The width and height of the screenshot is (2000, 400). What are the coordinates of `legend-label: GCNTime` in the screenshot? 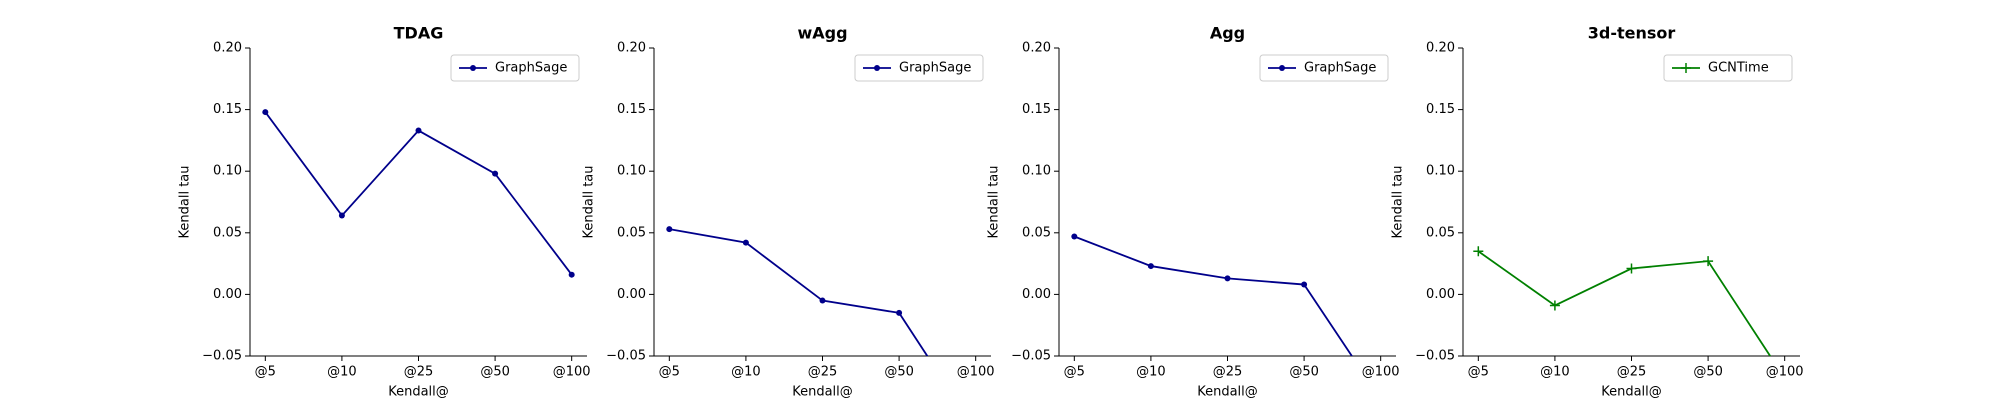 It's located at (1738, 68).